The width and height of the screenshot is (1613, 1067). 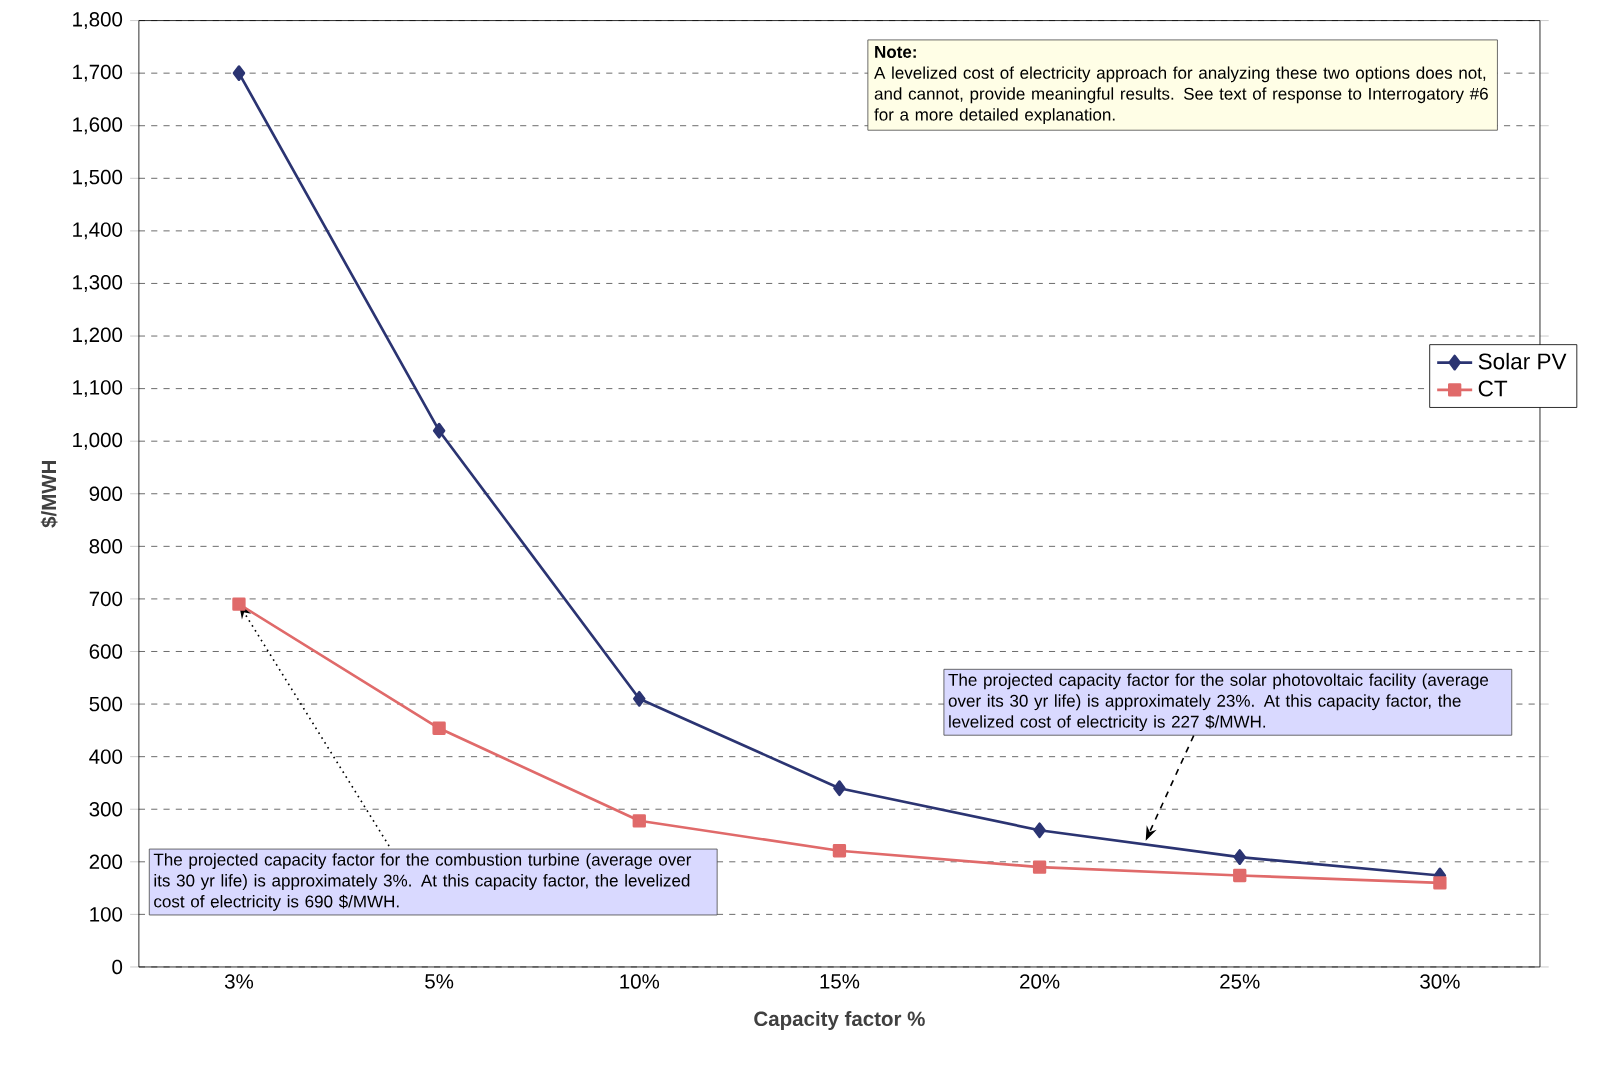 I want to click on annotation: The projected capacity factor for the solar photovoltaic facility (average over its 30 yr life) is approximately 23%. At this capacity factor, the levelized cost of electricity is 227 $/MWH., so click(x=1218, y=702).